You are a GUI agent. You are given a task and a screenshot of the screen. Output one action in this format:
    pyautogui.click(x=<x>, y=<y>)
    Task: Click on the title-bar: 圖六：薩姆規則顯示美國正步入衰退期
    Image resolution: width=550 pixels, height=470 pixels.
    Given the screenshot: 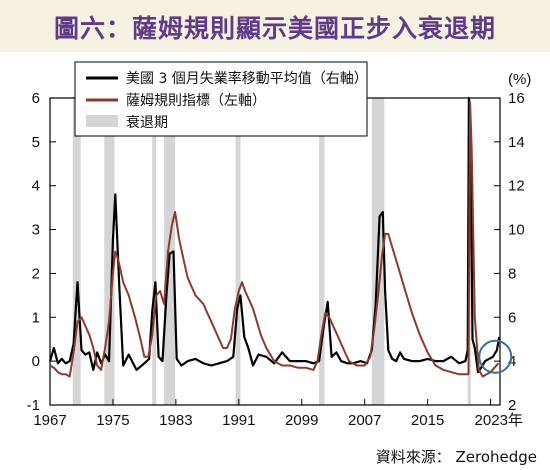 What is the action you would take?
    pyautogui.click(x=275, y=26)
    